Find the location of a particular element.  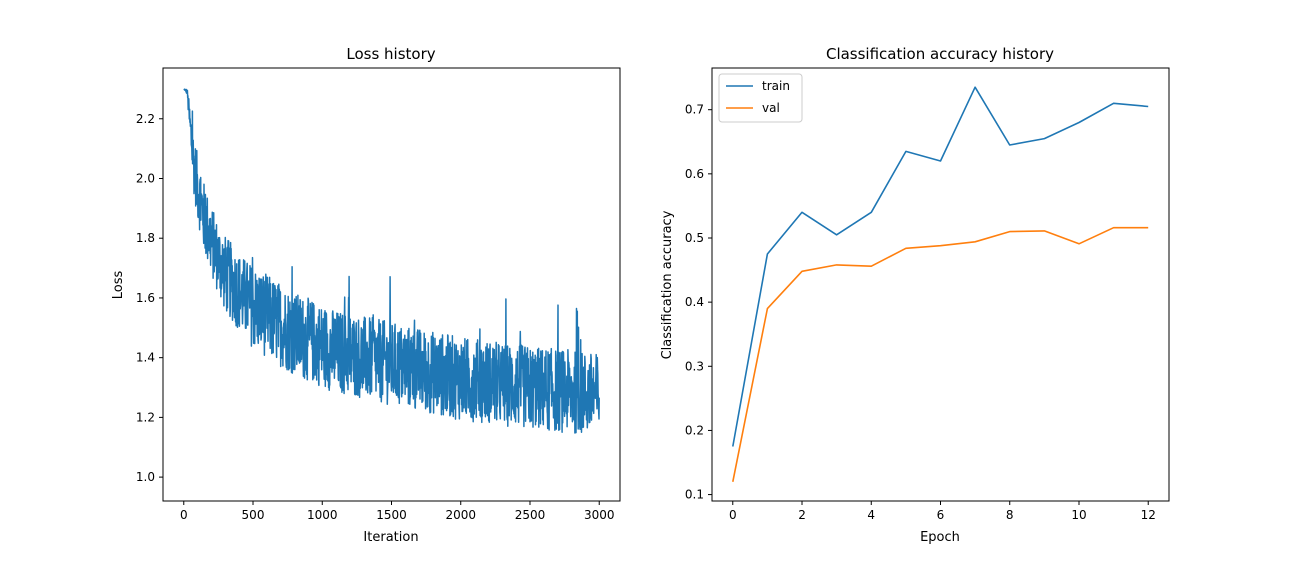

accuracy-x-tick-label: 8 is located at coordinates (1010, 515).